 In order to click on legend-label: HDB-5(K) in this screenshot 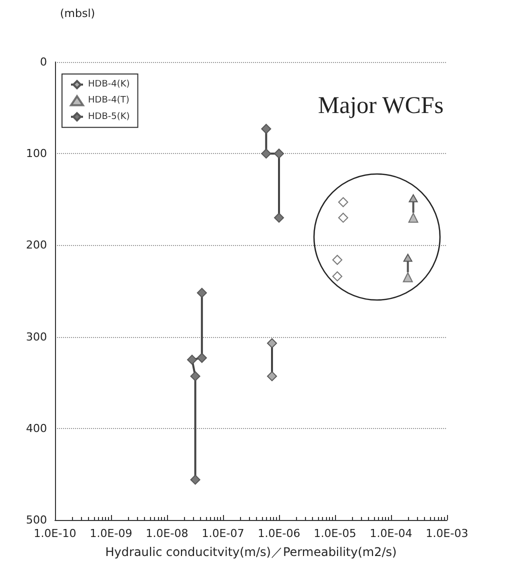, I will do `click(109, 117)`.